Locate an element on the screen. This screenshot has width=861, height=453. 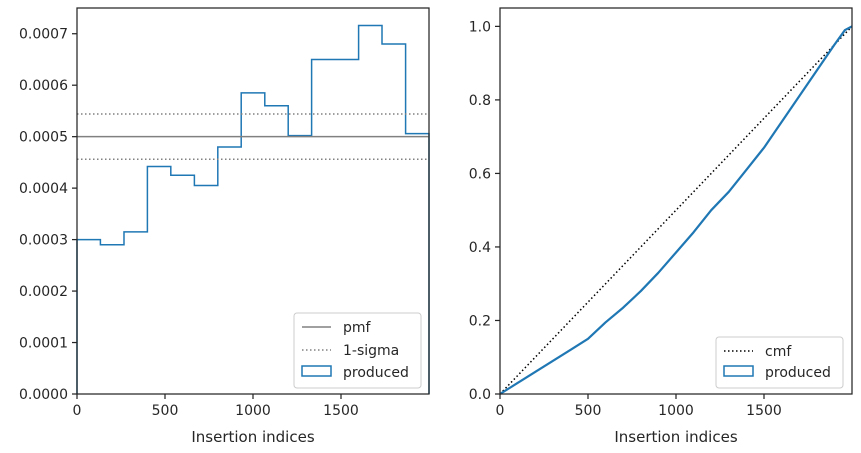
right-y-tick-label: 0.2 is located at coordinates (480, 321).